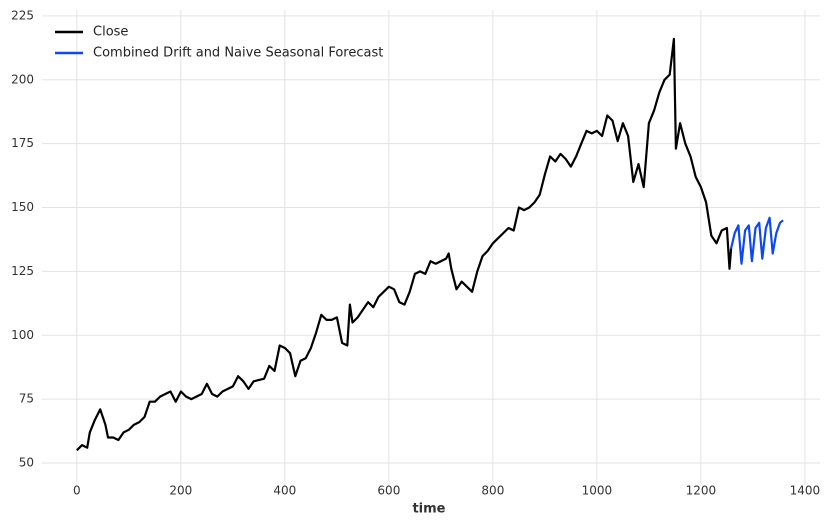 Image resolution: width=829 pixels, height=531 pixels. Describe the element at coordinates (77, 491) in the screenshot. I see `x-tick-label: 0` at that location.